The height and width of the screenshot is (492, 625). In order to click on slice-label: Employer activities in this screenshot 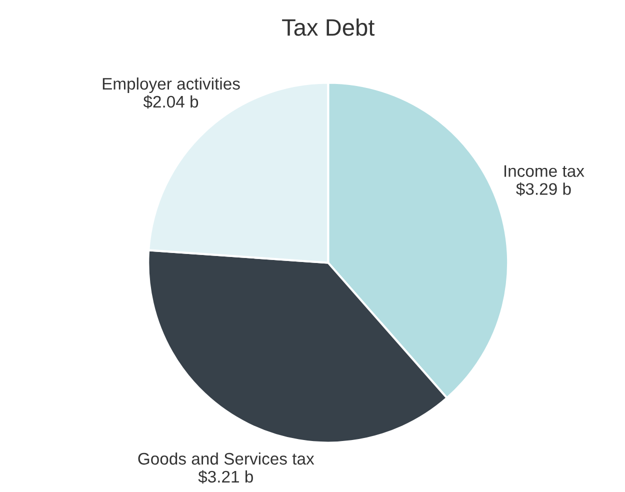, I will do `click(171, 85)`.